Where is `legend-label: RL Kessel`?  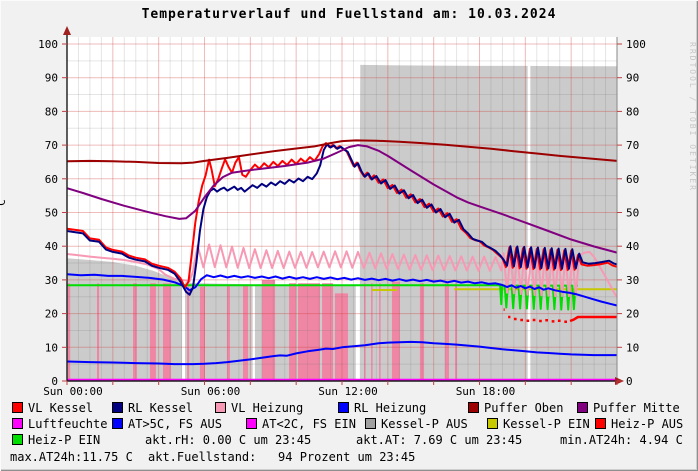
legend-label: RL Kessel is located at coordinates (161, 408).